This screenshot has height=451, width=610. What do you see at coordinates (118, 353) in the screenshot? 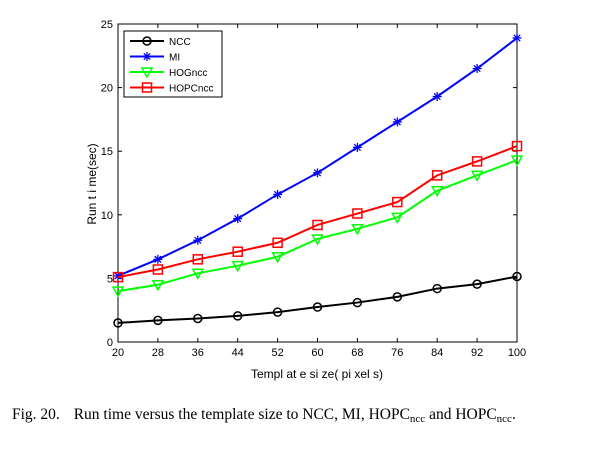
I see `x-tick-label: 20` at bounding box center [118, 353].